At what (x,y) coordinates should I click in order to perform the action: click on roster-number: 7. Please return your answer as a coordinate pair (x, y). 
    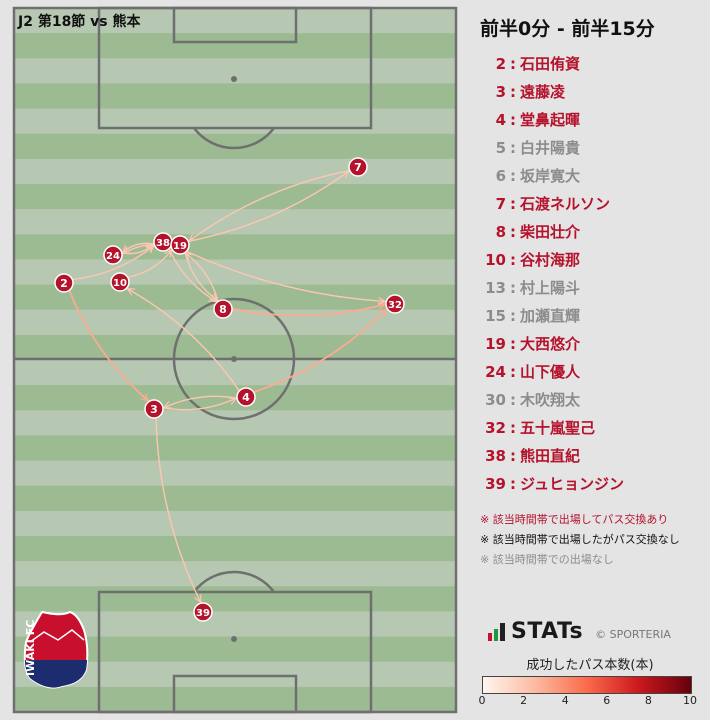
    Looking at the image, I should click on (500, 204).